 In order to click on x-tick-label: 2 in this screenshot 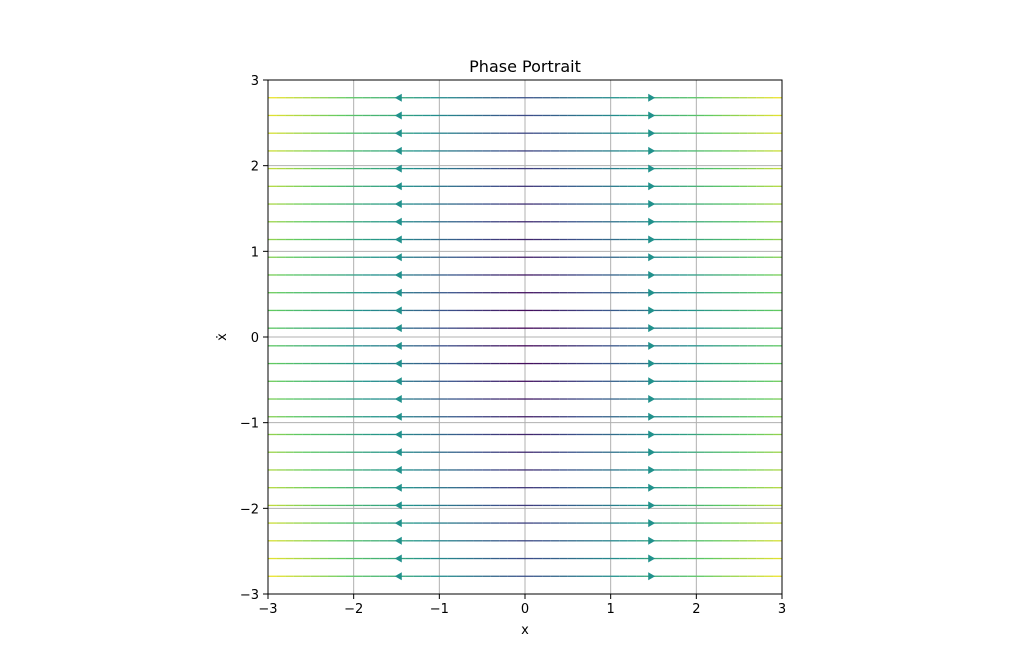, I will do `click(696, 609)`.